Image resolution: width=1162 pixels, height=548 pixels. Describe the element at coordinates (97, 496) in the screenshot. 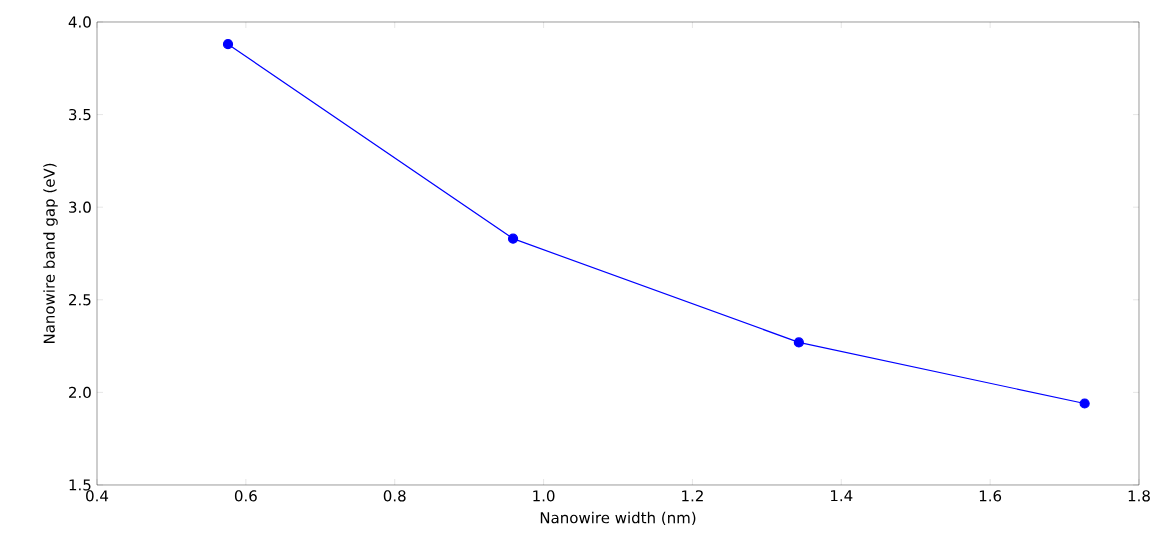

I see `x-tick-label: 0.4` at that location.